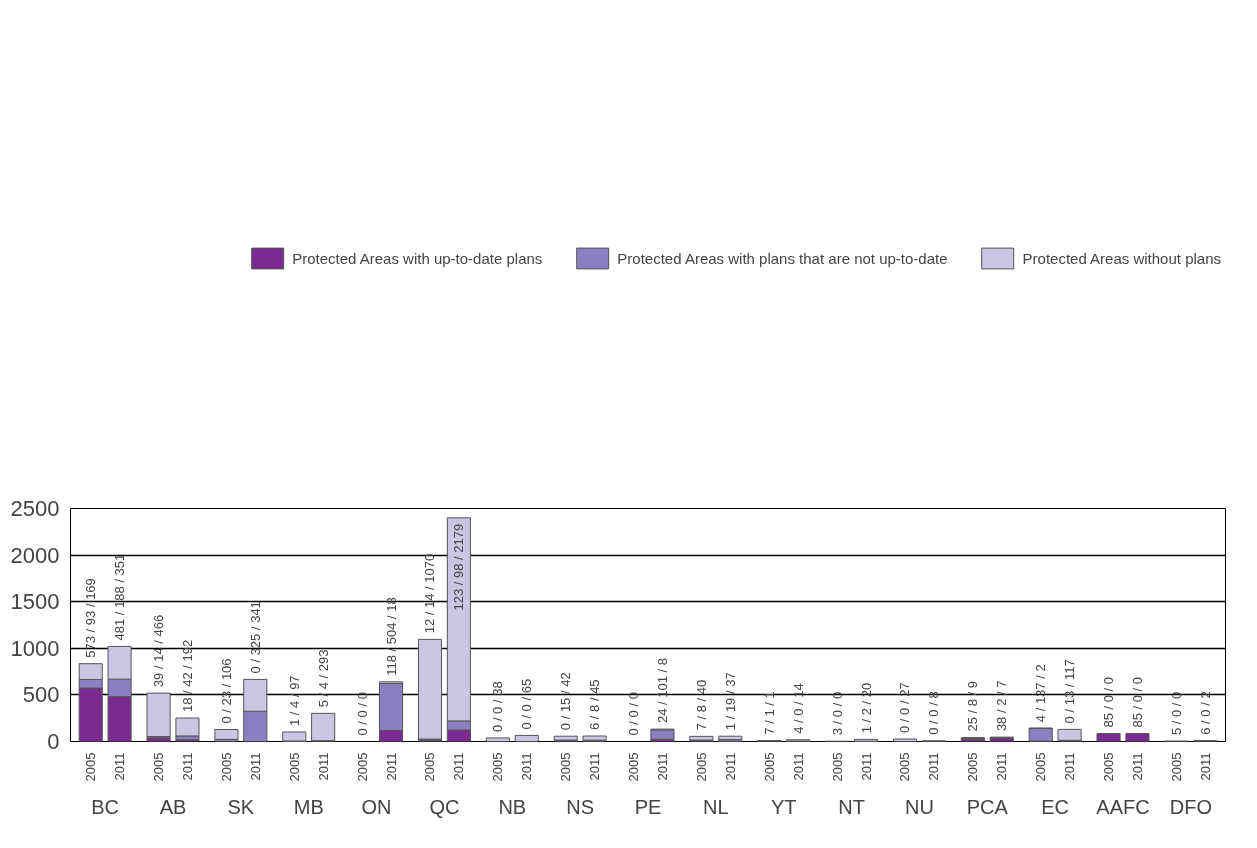 The image size is (1257, 848). Describe the element at coordinates (648, 806) in the screenshot. I see `text: PE` at that location.